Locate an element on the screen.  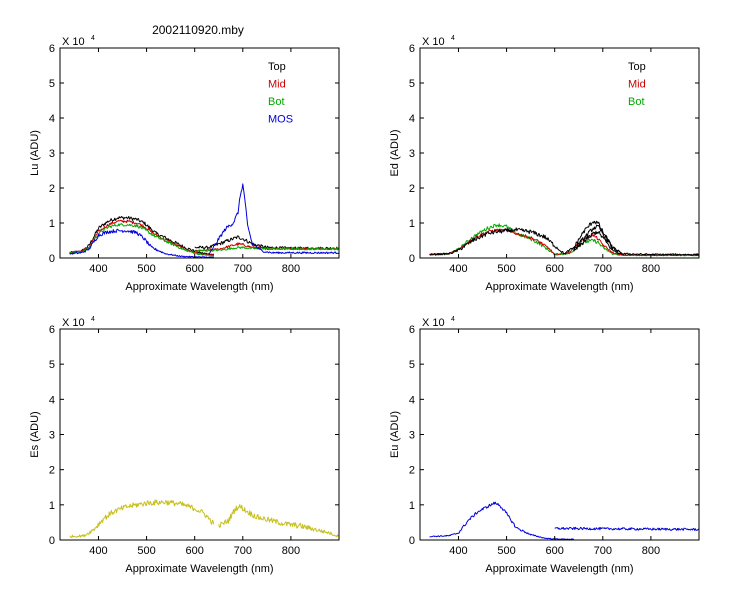
y-axis-label: Lu (ADU) is located at coordinates (35, 153).